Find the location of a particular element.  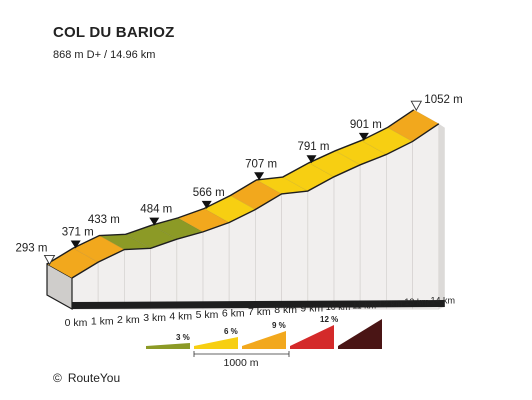

km-tick-label: 6 km is located at coordinates (233, 313).